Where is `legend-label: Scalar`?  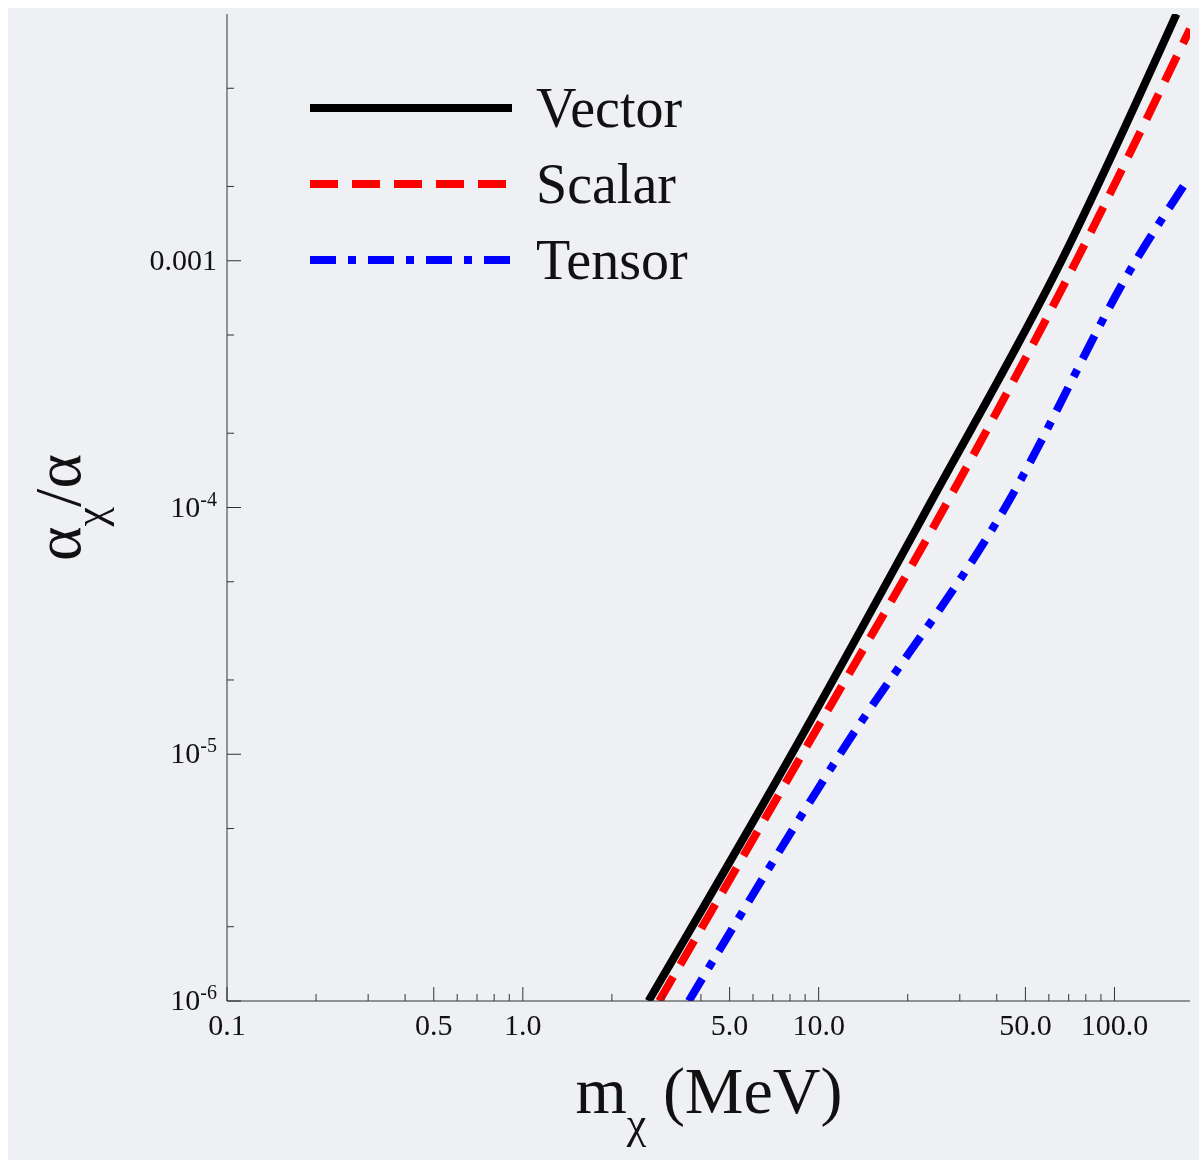 legend-label: Scalar is located at coordinates (606, 184).